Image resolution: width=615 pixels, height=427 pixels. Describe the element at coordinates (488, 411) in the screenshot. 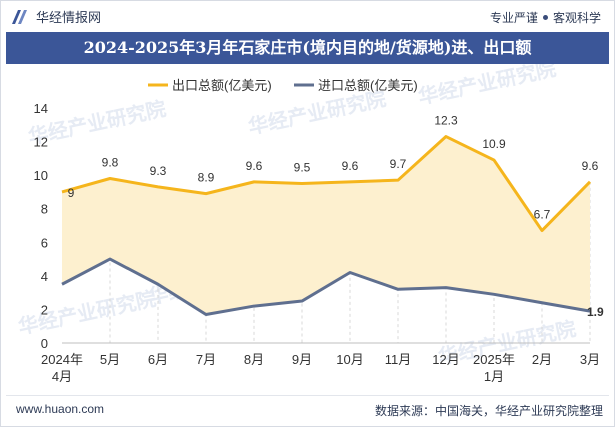

I see `footer-source: 数据来源：中国海关，华经产业研究院整理` at that location.